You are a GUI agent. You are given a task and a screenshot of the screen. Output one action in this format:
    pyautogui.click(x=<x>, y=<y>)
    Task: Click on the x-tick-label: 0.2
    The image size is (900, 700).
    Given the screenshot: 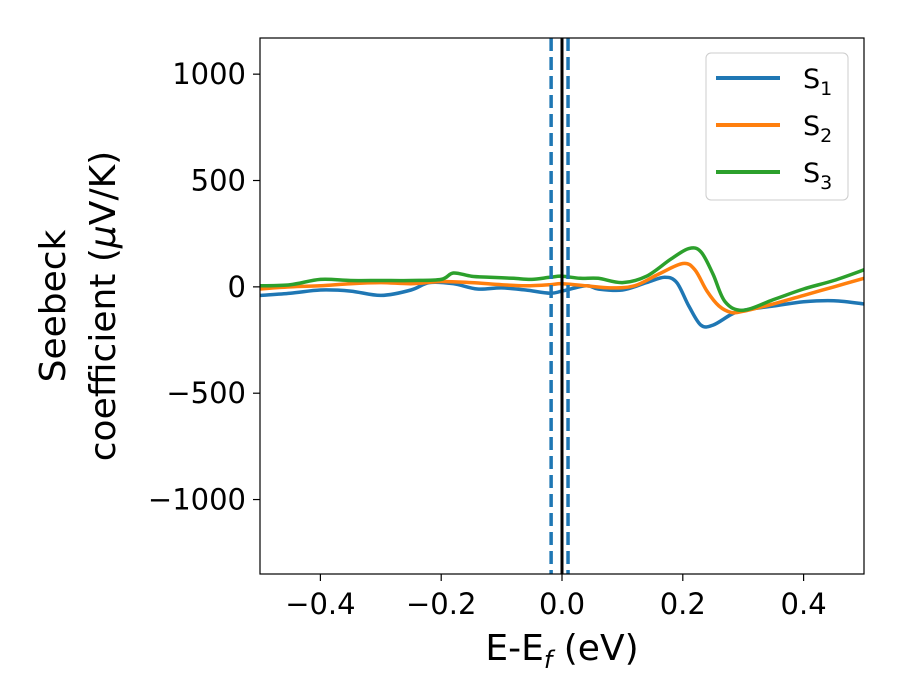 What is the action you would take?
    pyautogui.click(x=683, y=604)
    